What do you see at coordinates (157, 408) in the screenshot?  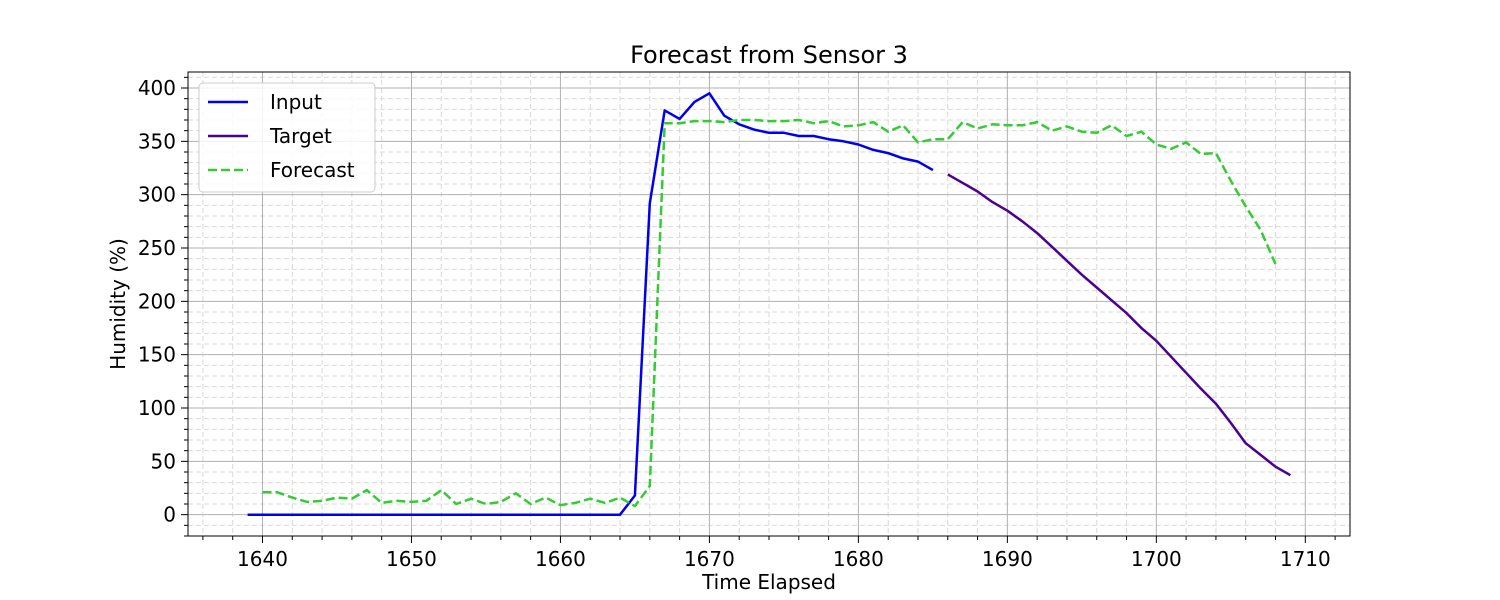 I see `y-tick-label: 100` at bounding box center [157, 408].